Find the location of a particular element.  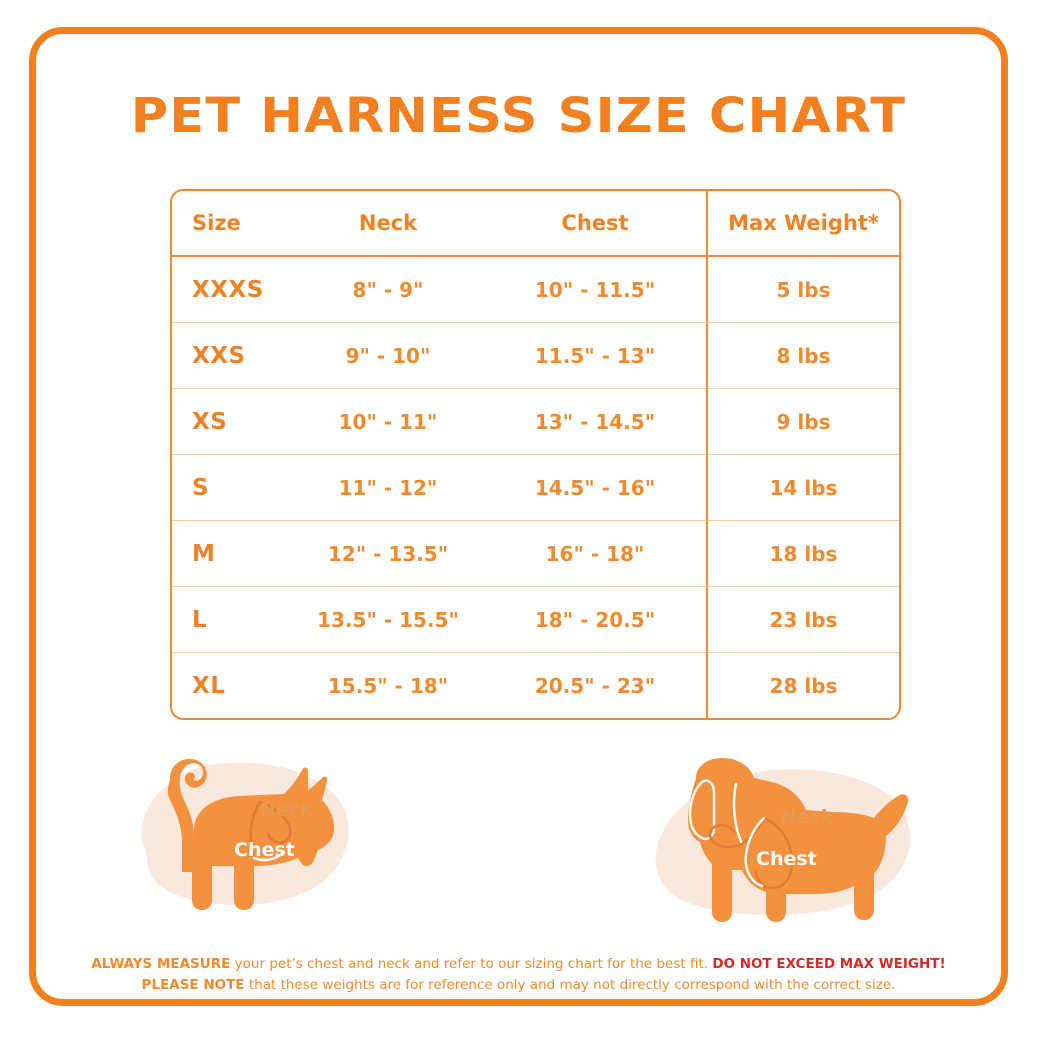

cell-neck: 12" - 13.5" is located at coordinates (388, 554).